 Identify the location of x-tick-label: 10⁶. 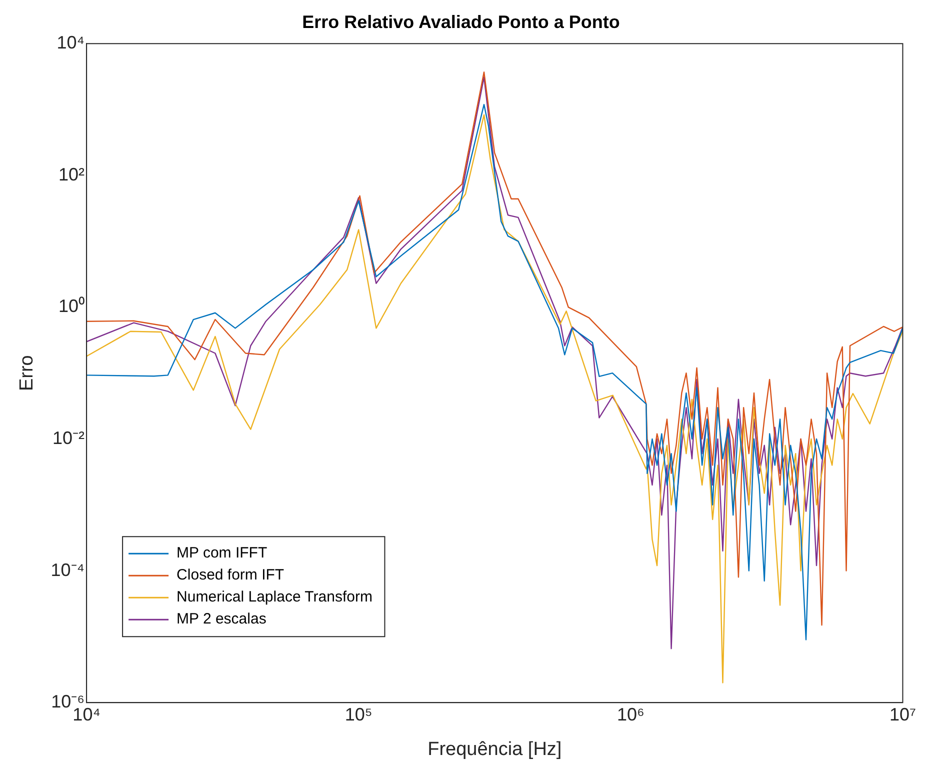
(630, 714).